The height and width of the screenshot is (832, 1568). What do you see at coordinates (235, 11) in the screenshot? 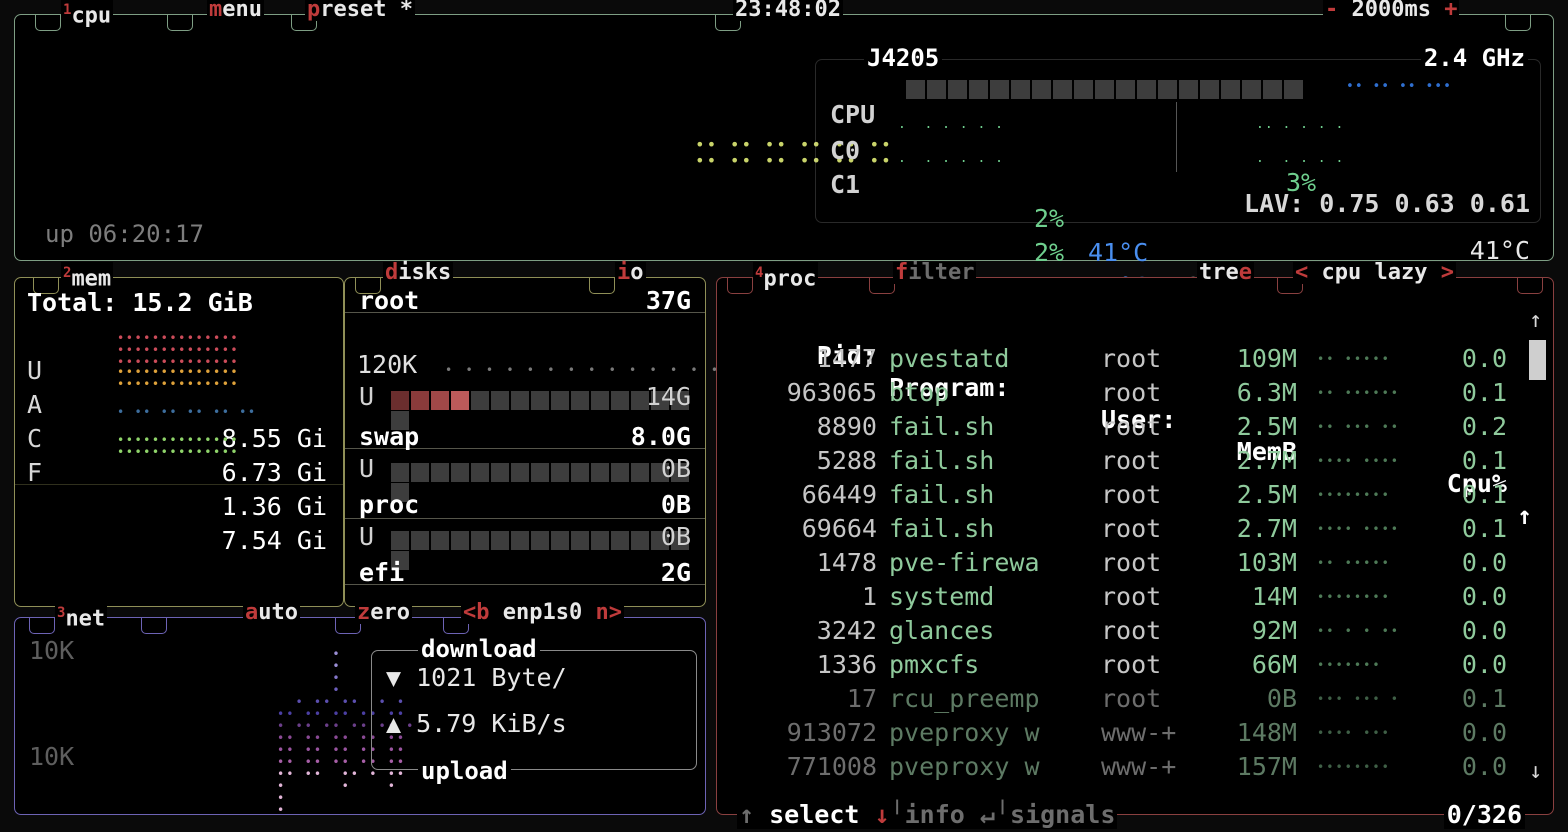
I see `menu-button: menu` at bounding box center [235, 11].